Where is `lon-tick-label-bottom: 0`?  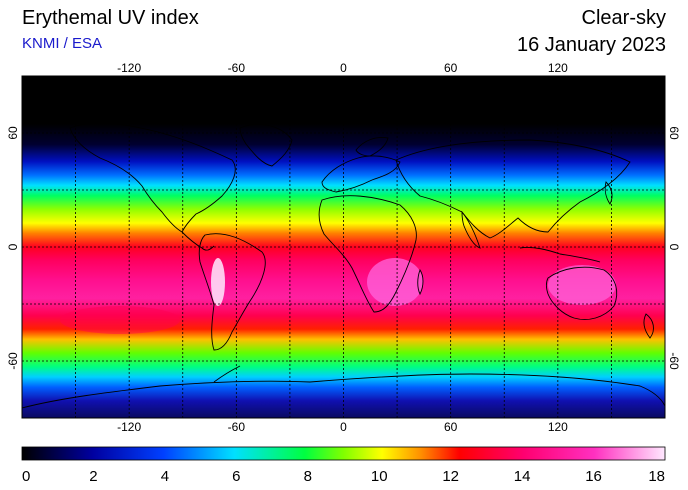 lon-tick-label-bottom: 0 is located at coordinates (343, 427).